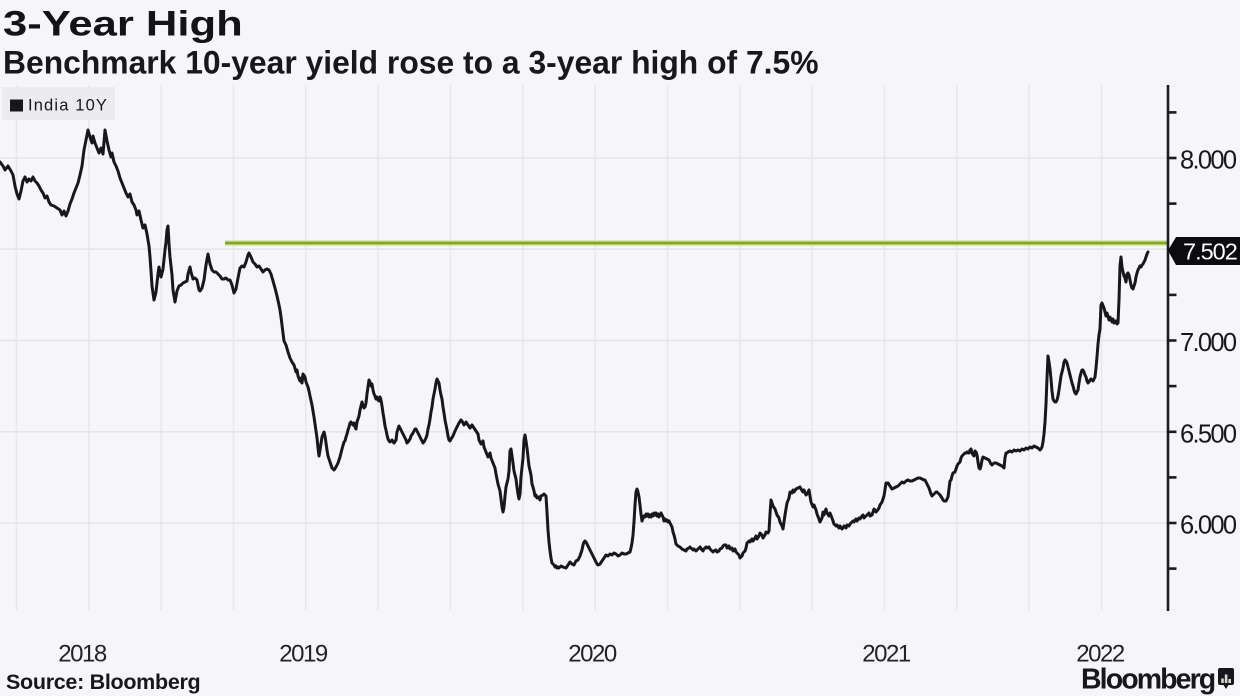 This screenshot has width=1240, height=696. Describe the element at coordinates (103, 682) in the screenshot. I see `svg-text: Source: Bloomberg` at that location.